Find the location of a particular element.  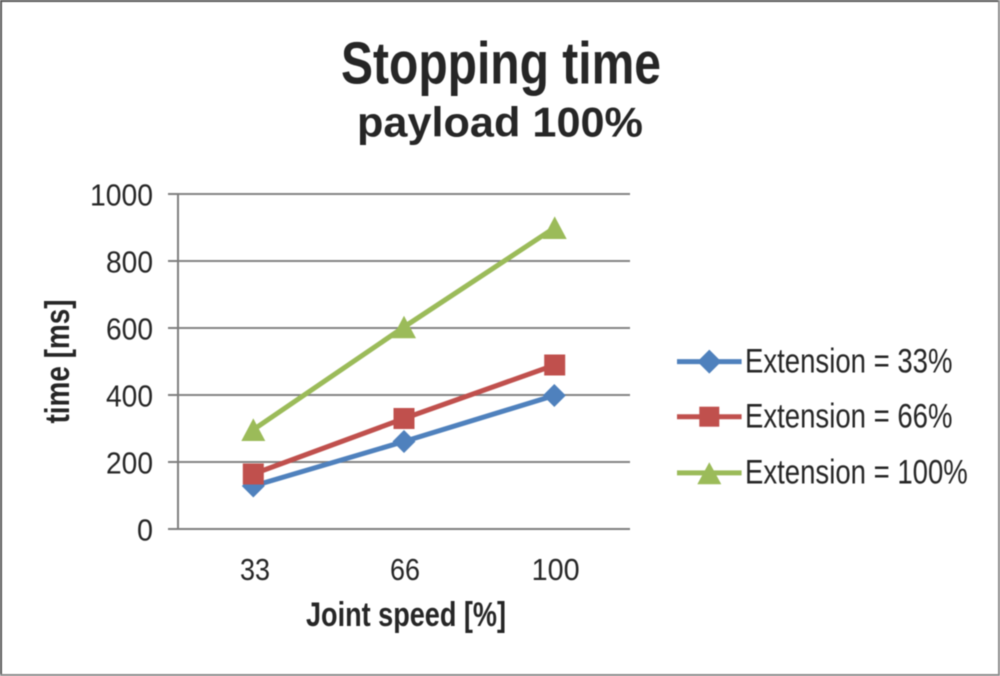

svg-text: 0 is located at coordinates (145, 530).